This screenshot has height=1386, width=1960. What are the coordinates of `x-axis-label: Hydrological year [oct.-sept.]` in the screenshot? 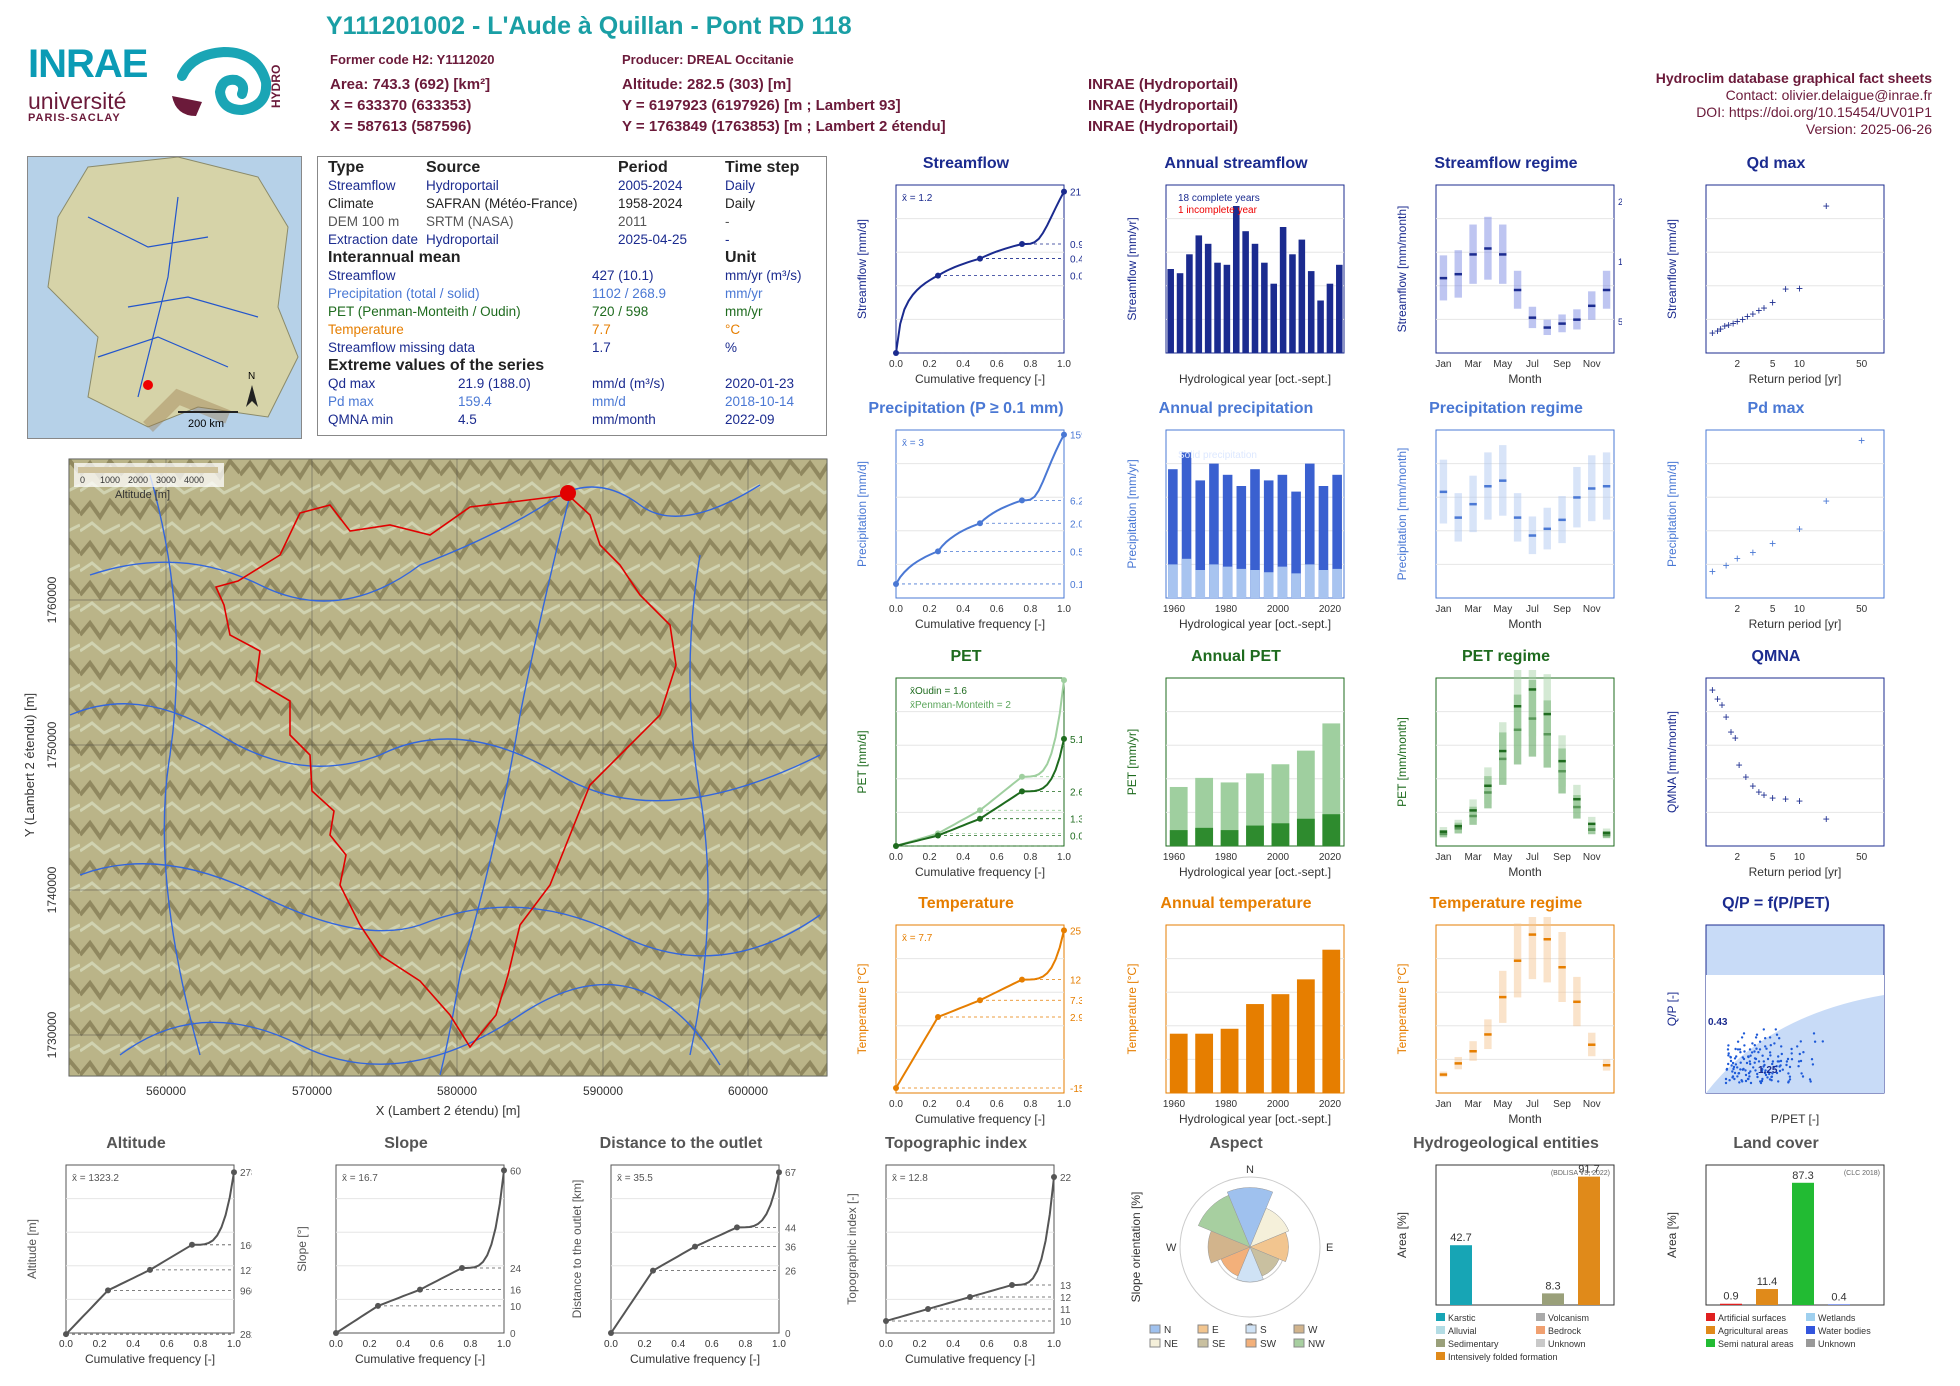 It's located at (1255, 872).